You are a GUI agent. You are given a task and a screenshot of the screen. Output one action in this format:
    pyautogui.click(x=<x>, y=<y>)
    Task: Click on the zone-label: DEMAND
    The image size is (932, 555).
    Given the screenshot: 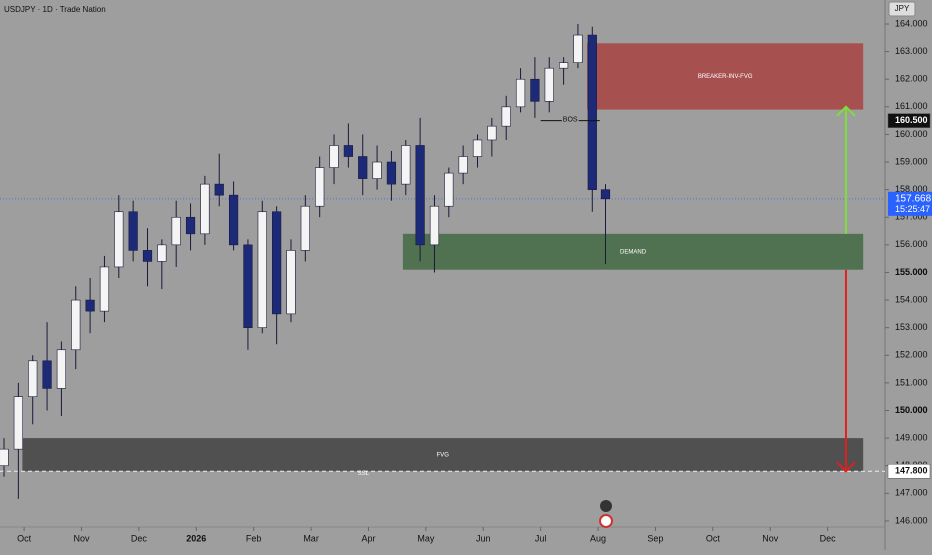 What is the action you would take?
    pyautogui.click(x=633, y=252)
    